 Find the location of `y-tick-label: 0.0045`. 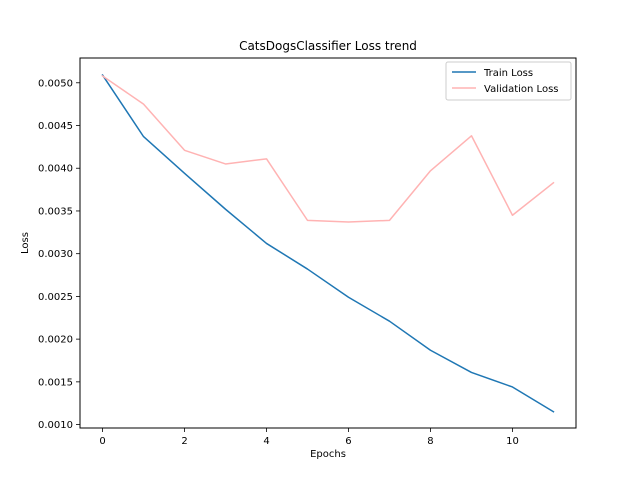

y-tick-label: 0.0045 is located at coordinates (55, 126).